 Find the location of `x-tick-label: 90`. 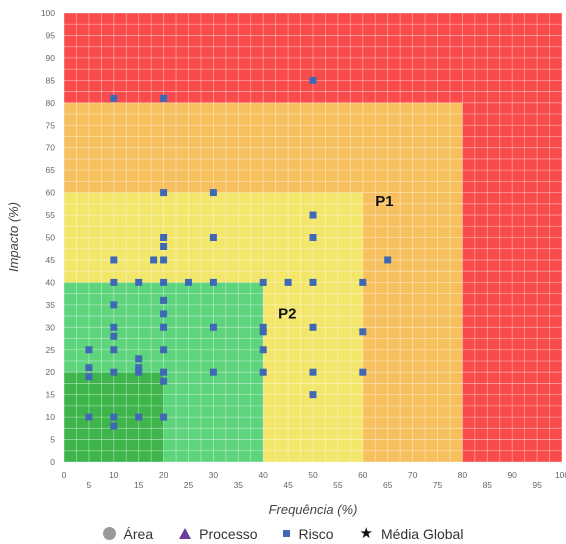

x-tick-label: 90 is located at coordinates (512, 475).